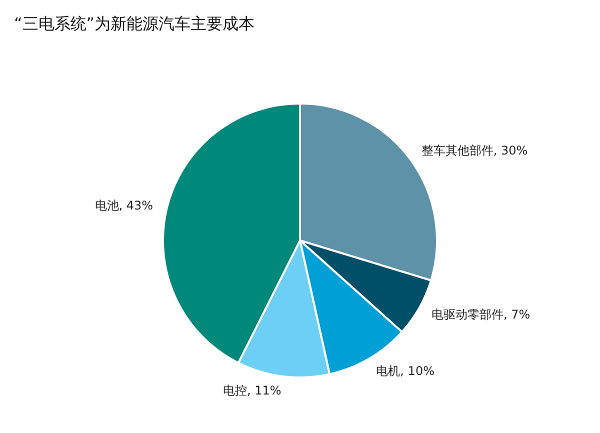  I want to click on slice-label: 电驱动零部件, 7%, so click(481, 315).